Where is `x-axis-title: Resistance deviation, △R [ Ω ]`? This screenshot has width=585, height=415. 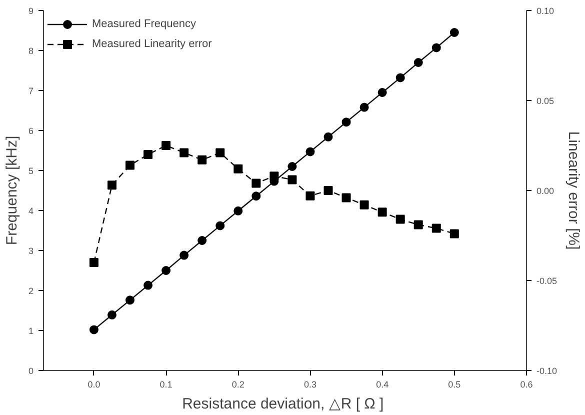 x-axis-title: Resistance deviation, △R [ Ω ] is located at coordinates (283, 404).